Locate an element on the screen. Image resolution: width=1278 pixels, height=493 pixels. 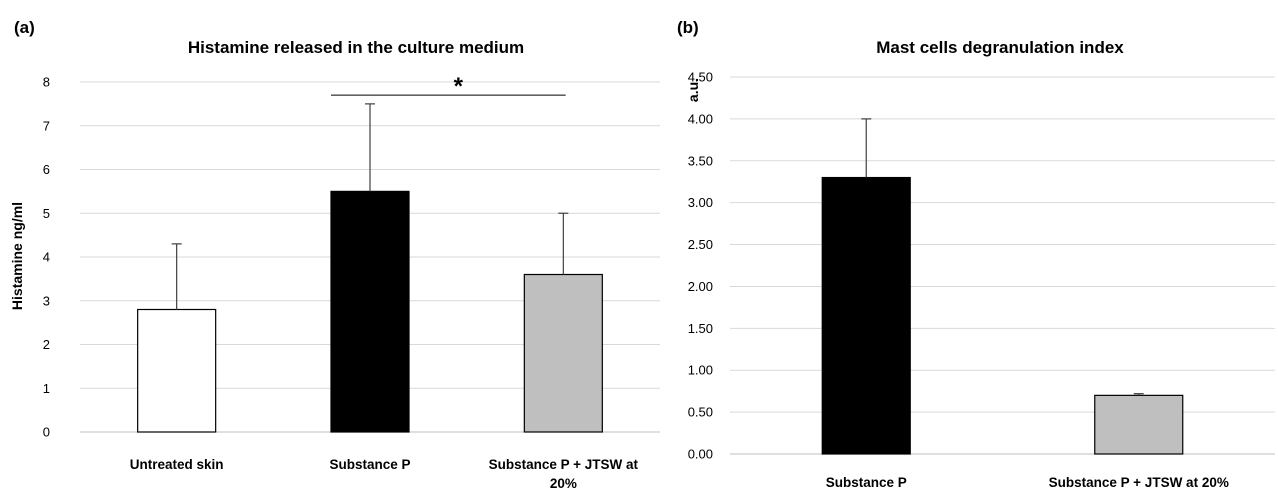
y-ticks-b: 0.00 0.50 1.00 1.50 2.00 2.50 3.00 3.50 4.00 4.50 is located at coordinates (700, 266).